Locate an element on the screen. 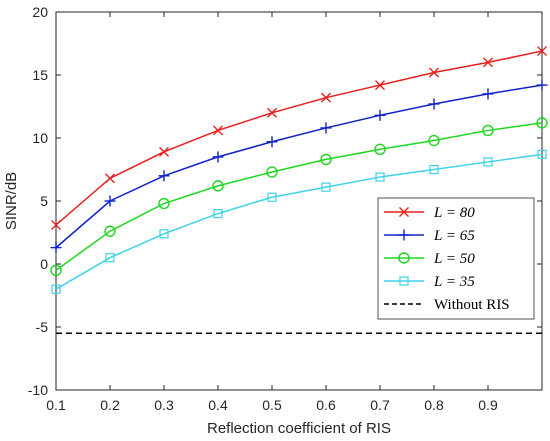  y-tick-label: -10 is located at coordinates (38, 390).